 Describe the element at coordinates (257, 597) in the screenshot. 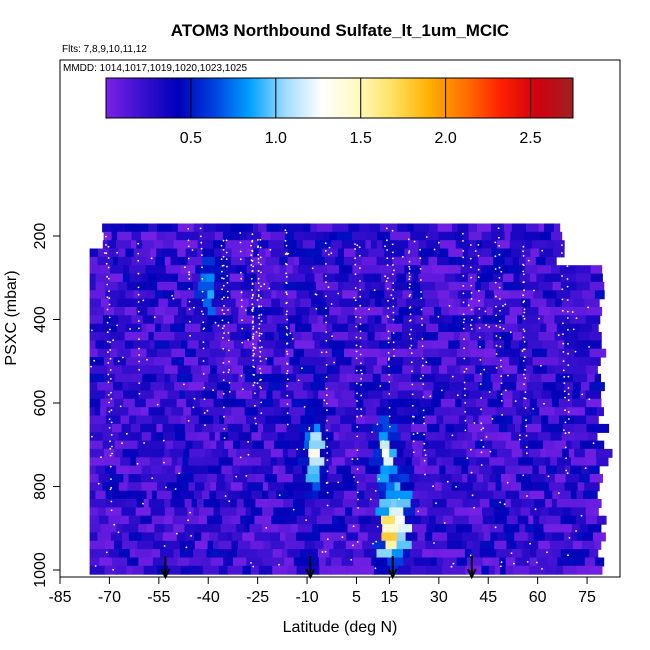

I see `x-tick-label: -25` at that location.